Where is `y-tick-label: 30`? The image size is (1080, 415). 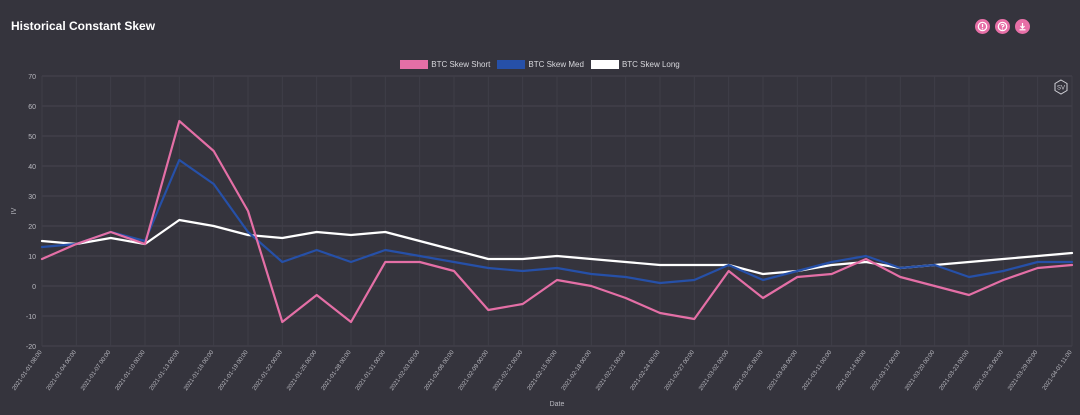
y-tick-label: 30 is located at coordinates (32, 197).